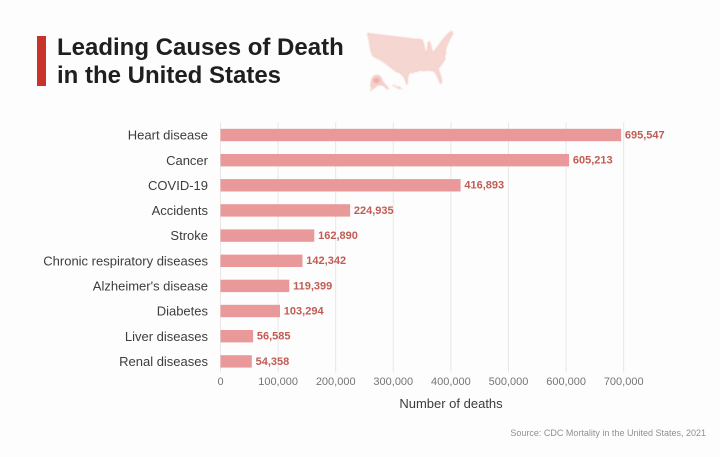  Describe the element at coordinates (338, 236) in the screenshot. I see `svg-text: 162,890` at that location.